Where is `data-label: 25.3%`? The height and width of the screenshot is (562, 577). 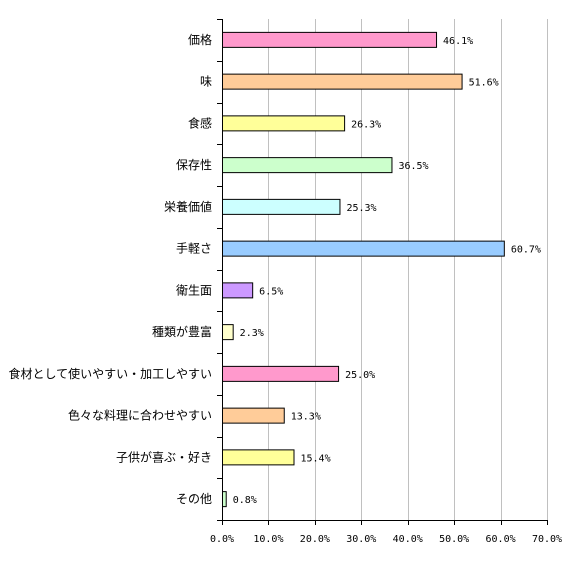
data-label: 25.3% is located at coordinates (361, 208).